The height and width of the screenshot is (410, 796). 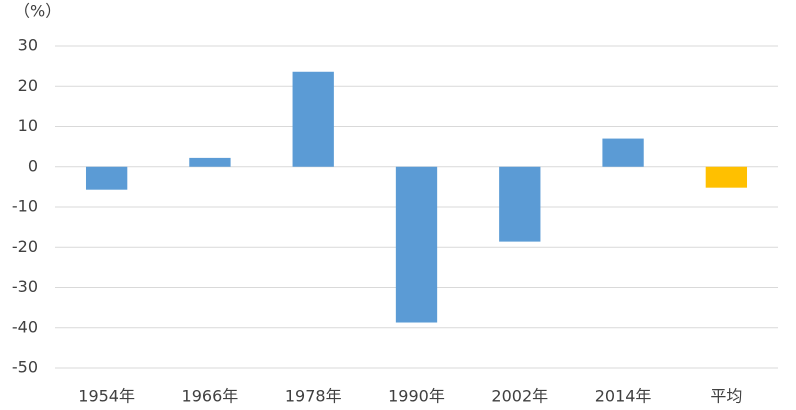 I want to click on x-tick-label: 平均, so click(x=726, y=396).